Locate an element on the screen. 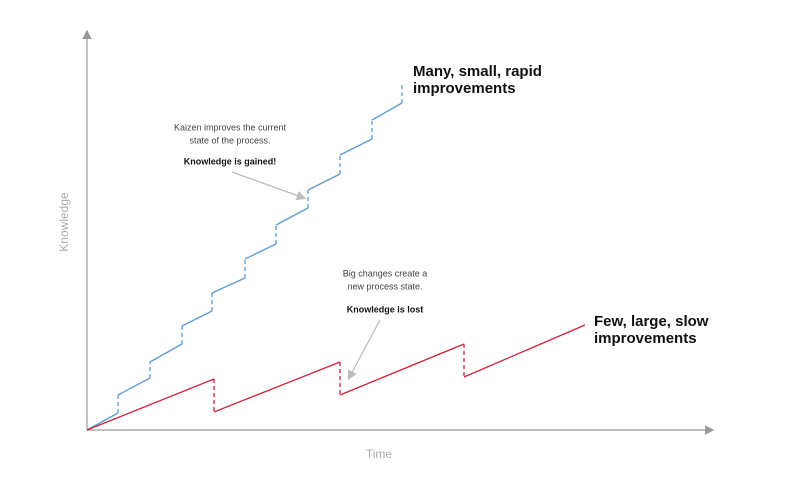 The image size is (800, 480). kaizen-label: Many, small, rapid is located at coordinates (477, 71).